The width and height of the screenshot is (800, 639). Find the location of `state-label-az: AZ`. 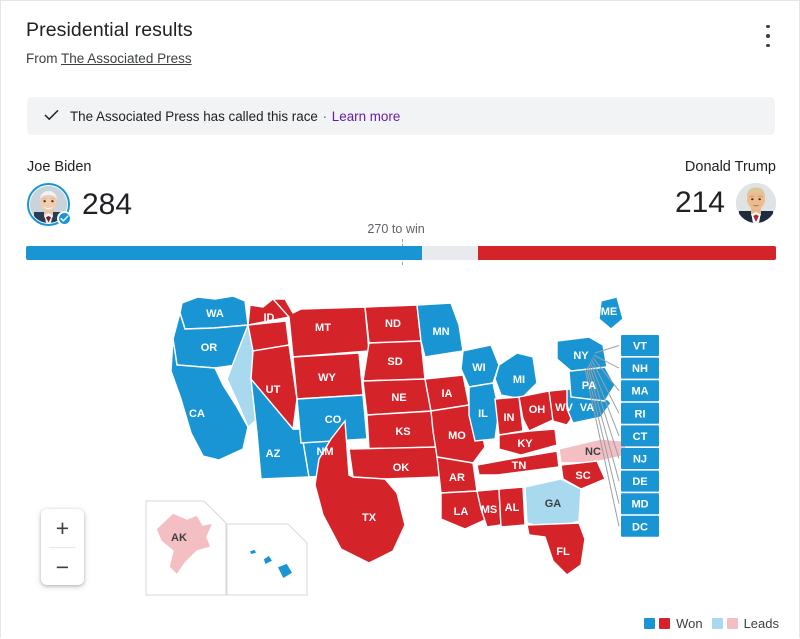

state-label-az: AZ is located at coordinates (273, 454).